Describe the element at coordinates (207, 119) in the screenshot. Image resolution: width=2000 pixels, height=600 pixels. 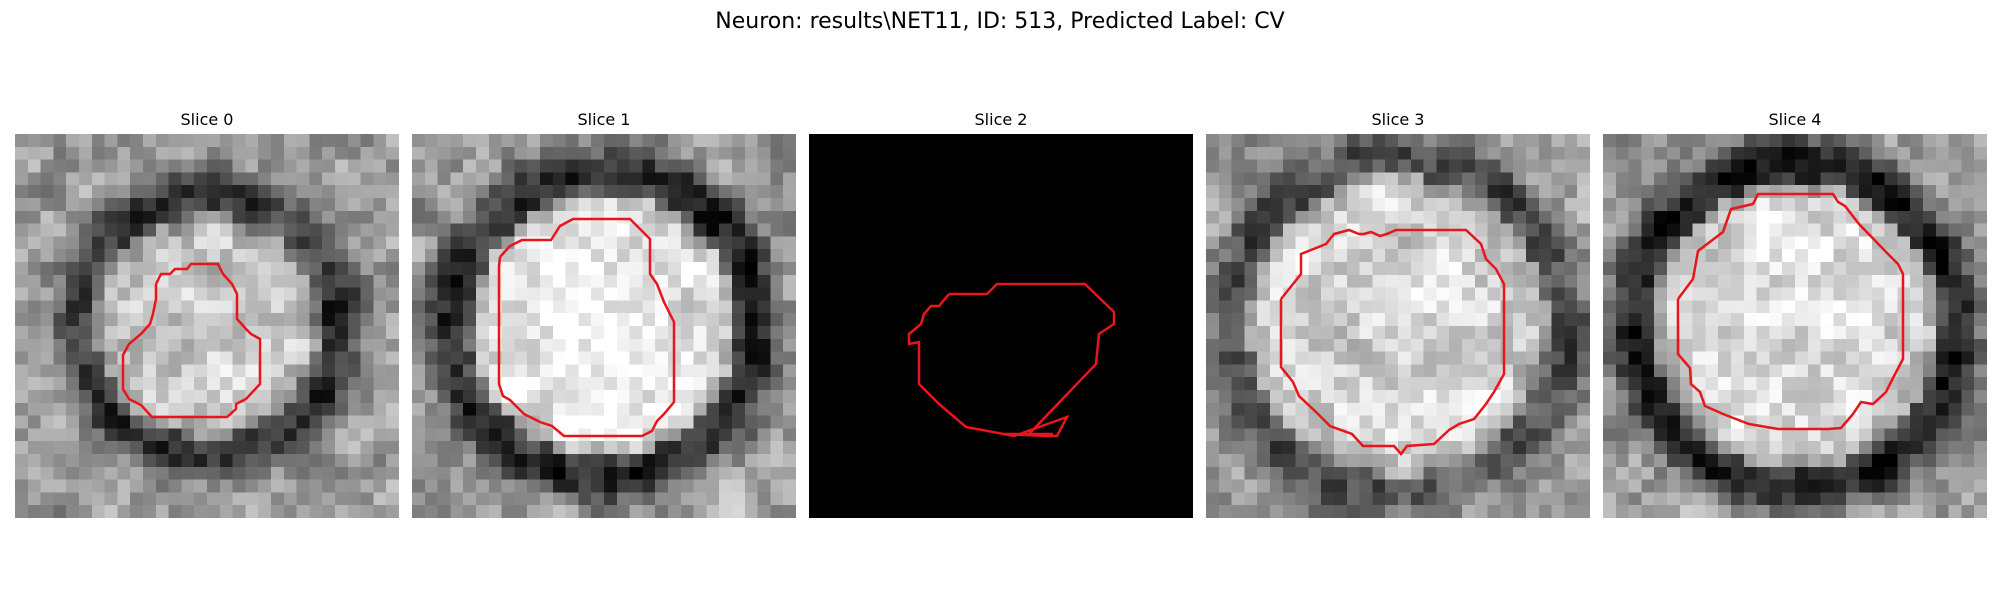
I see `slice-0-title: Slice 0` at that location.